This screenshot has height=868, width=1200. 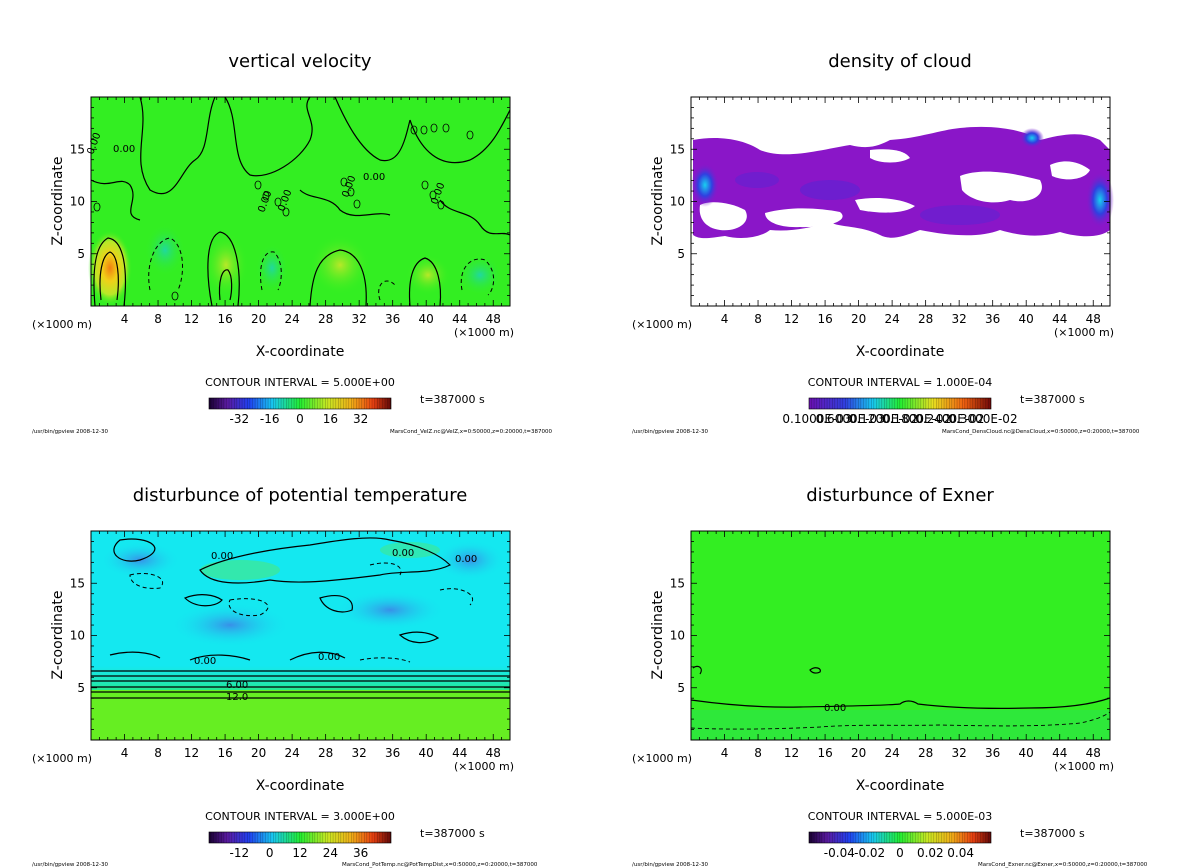 I want to click on chart-title: disturbunce of Exner, so click(x=900, y=495).